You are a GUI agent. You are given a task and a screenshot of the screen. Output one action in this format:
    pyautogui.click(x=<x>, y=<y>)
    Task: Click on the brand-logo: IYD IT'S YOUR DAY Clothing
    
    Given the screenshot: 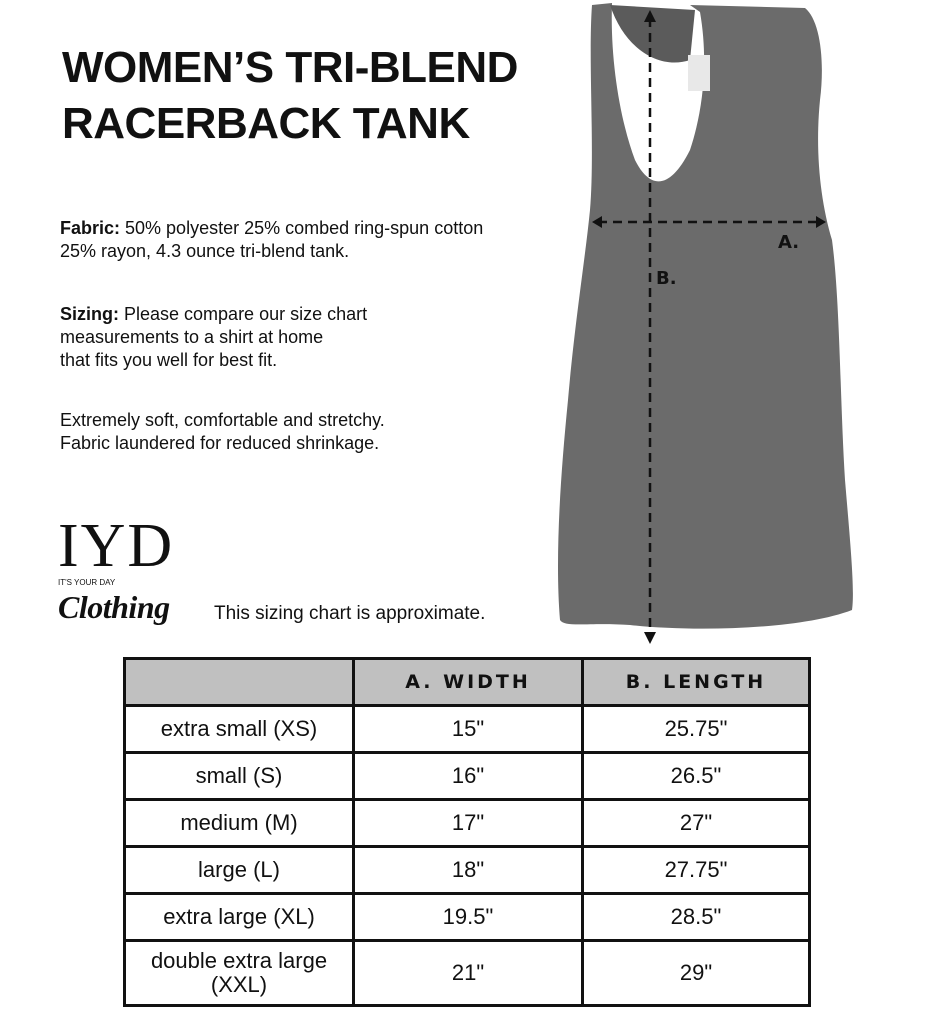 What is the action you would take?
    pyautogui.click(x=116, y=568)
    